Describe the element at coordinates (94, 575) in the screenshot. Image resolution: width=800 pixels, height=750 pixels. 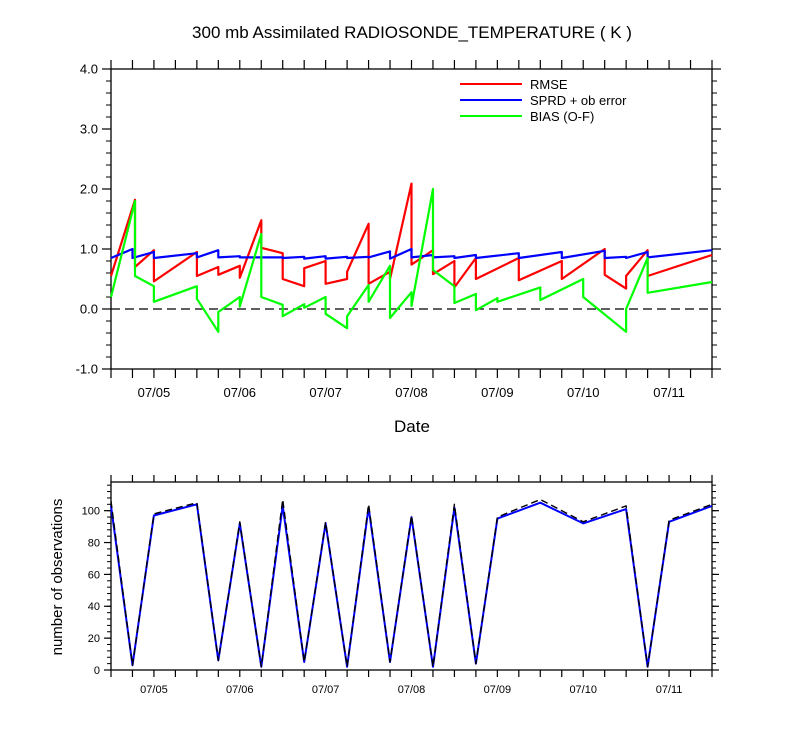
I see `y-tick-label: 60` at that location.